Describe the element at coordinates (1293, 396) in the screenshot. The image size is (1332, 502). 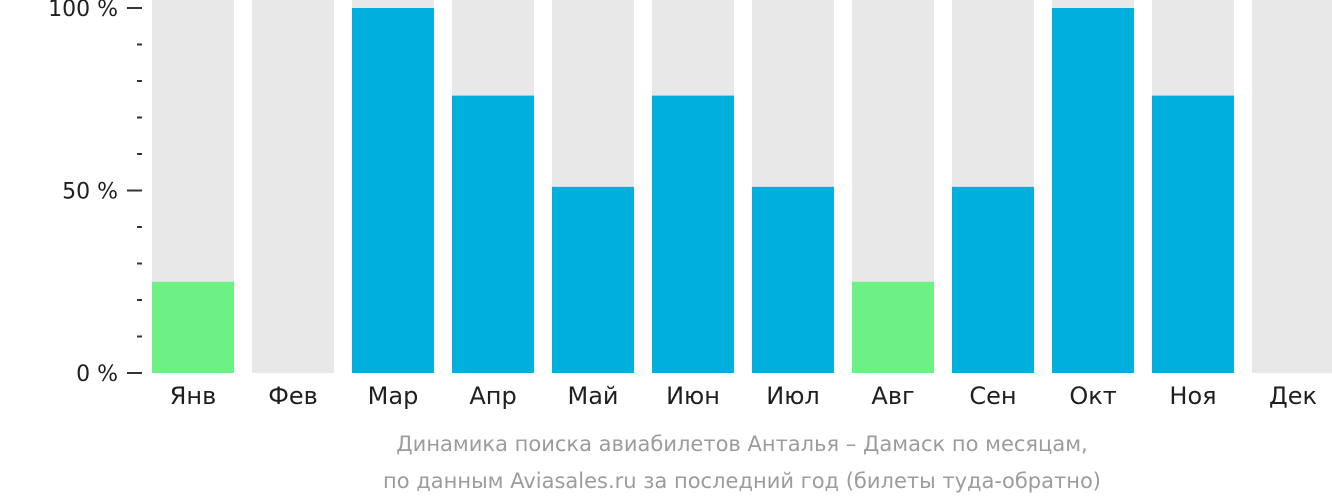
I see `x-tick-label: Дек` at that location.